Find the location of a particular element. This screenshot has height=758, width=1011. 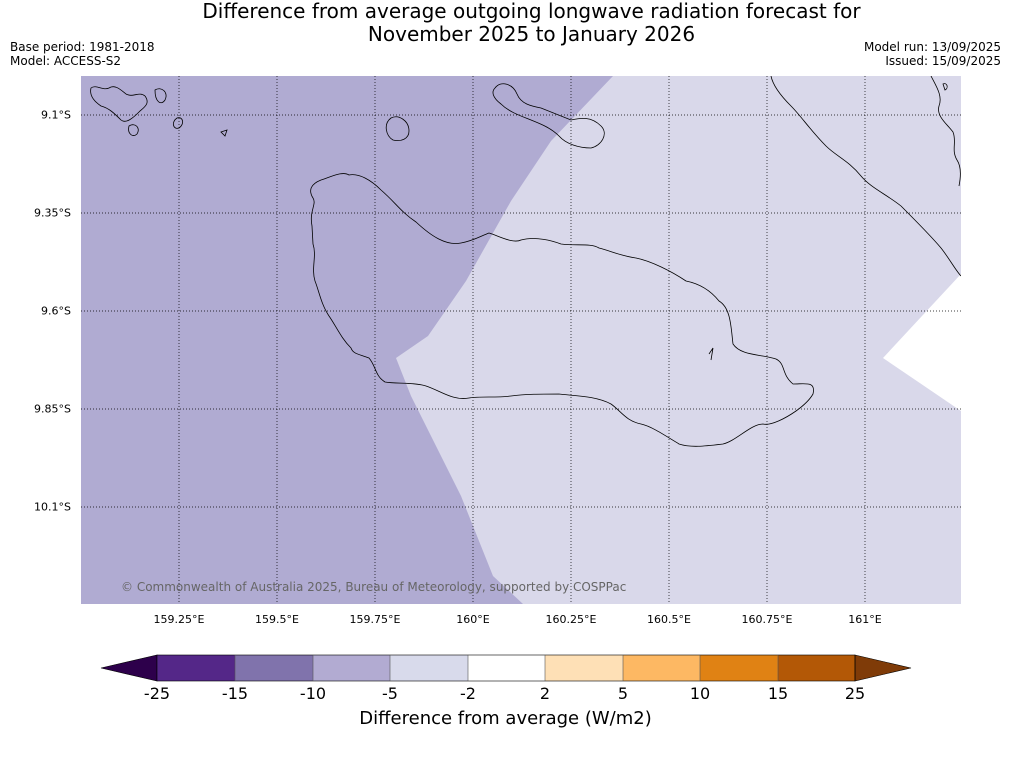

lat-label-9-1: 9.1°S is located at coordinates (56, 115).